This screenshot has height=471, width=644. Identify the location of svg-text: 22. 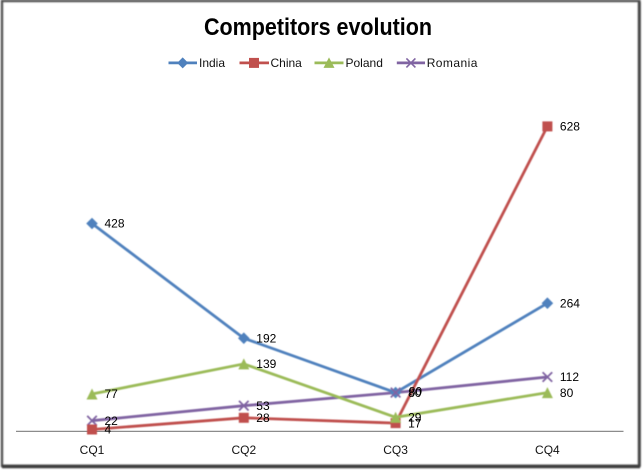
(112, 421).